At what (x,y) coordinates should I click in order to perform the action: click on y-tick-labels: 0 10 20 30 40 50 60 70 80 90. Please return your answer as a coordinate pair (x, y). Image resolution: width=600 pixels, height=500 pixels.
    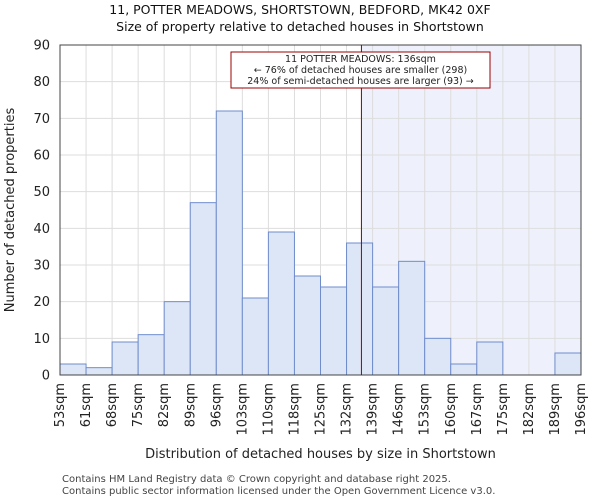
    Looking at the image, I should click on (41, 211).